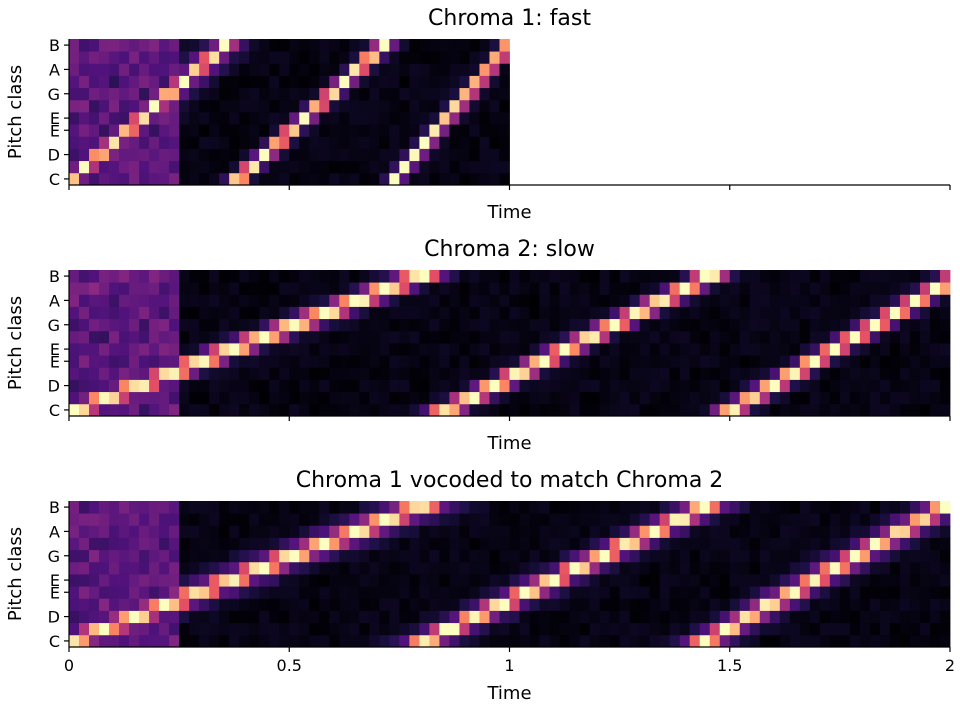  I want to click on panel-title: Chroma 2: slow, so click(509, 249).